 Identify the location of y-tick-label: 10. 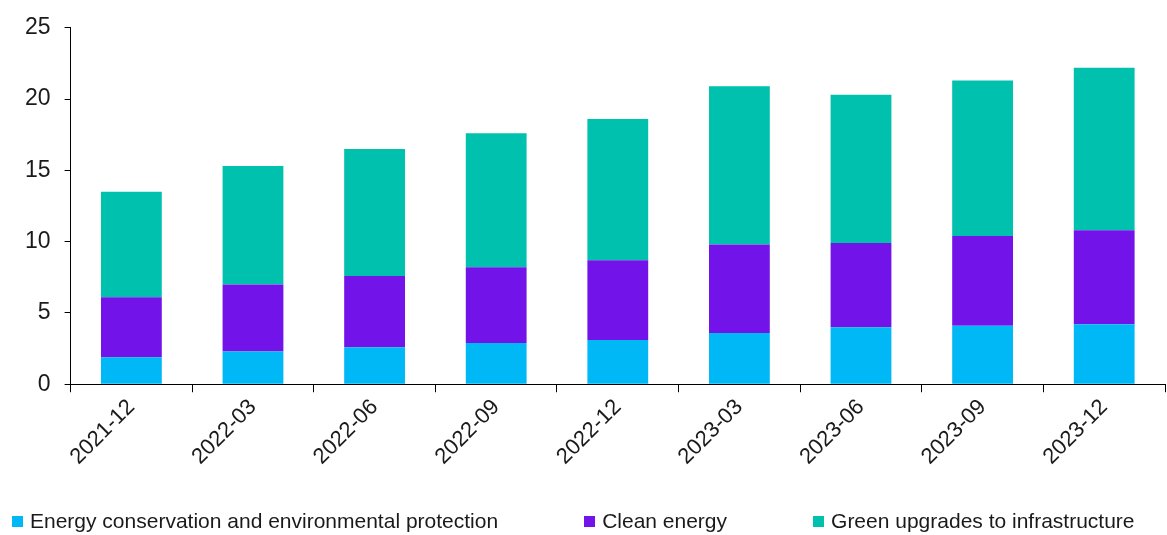
(37, 240).